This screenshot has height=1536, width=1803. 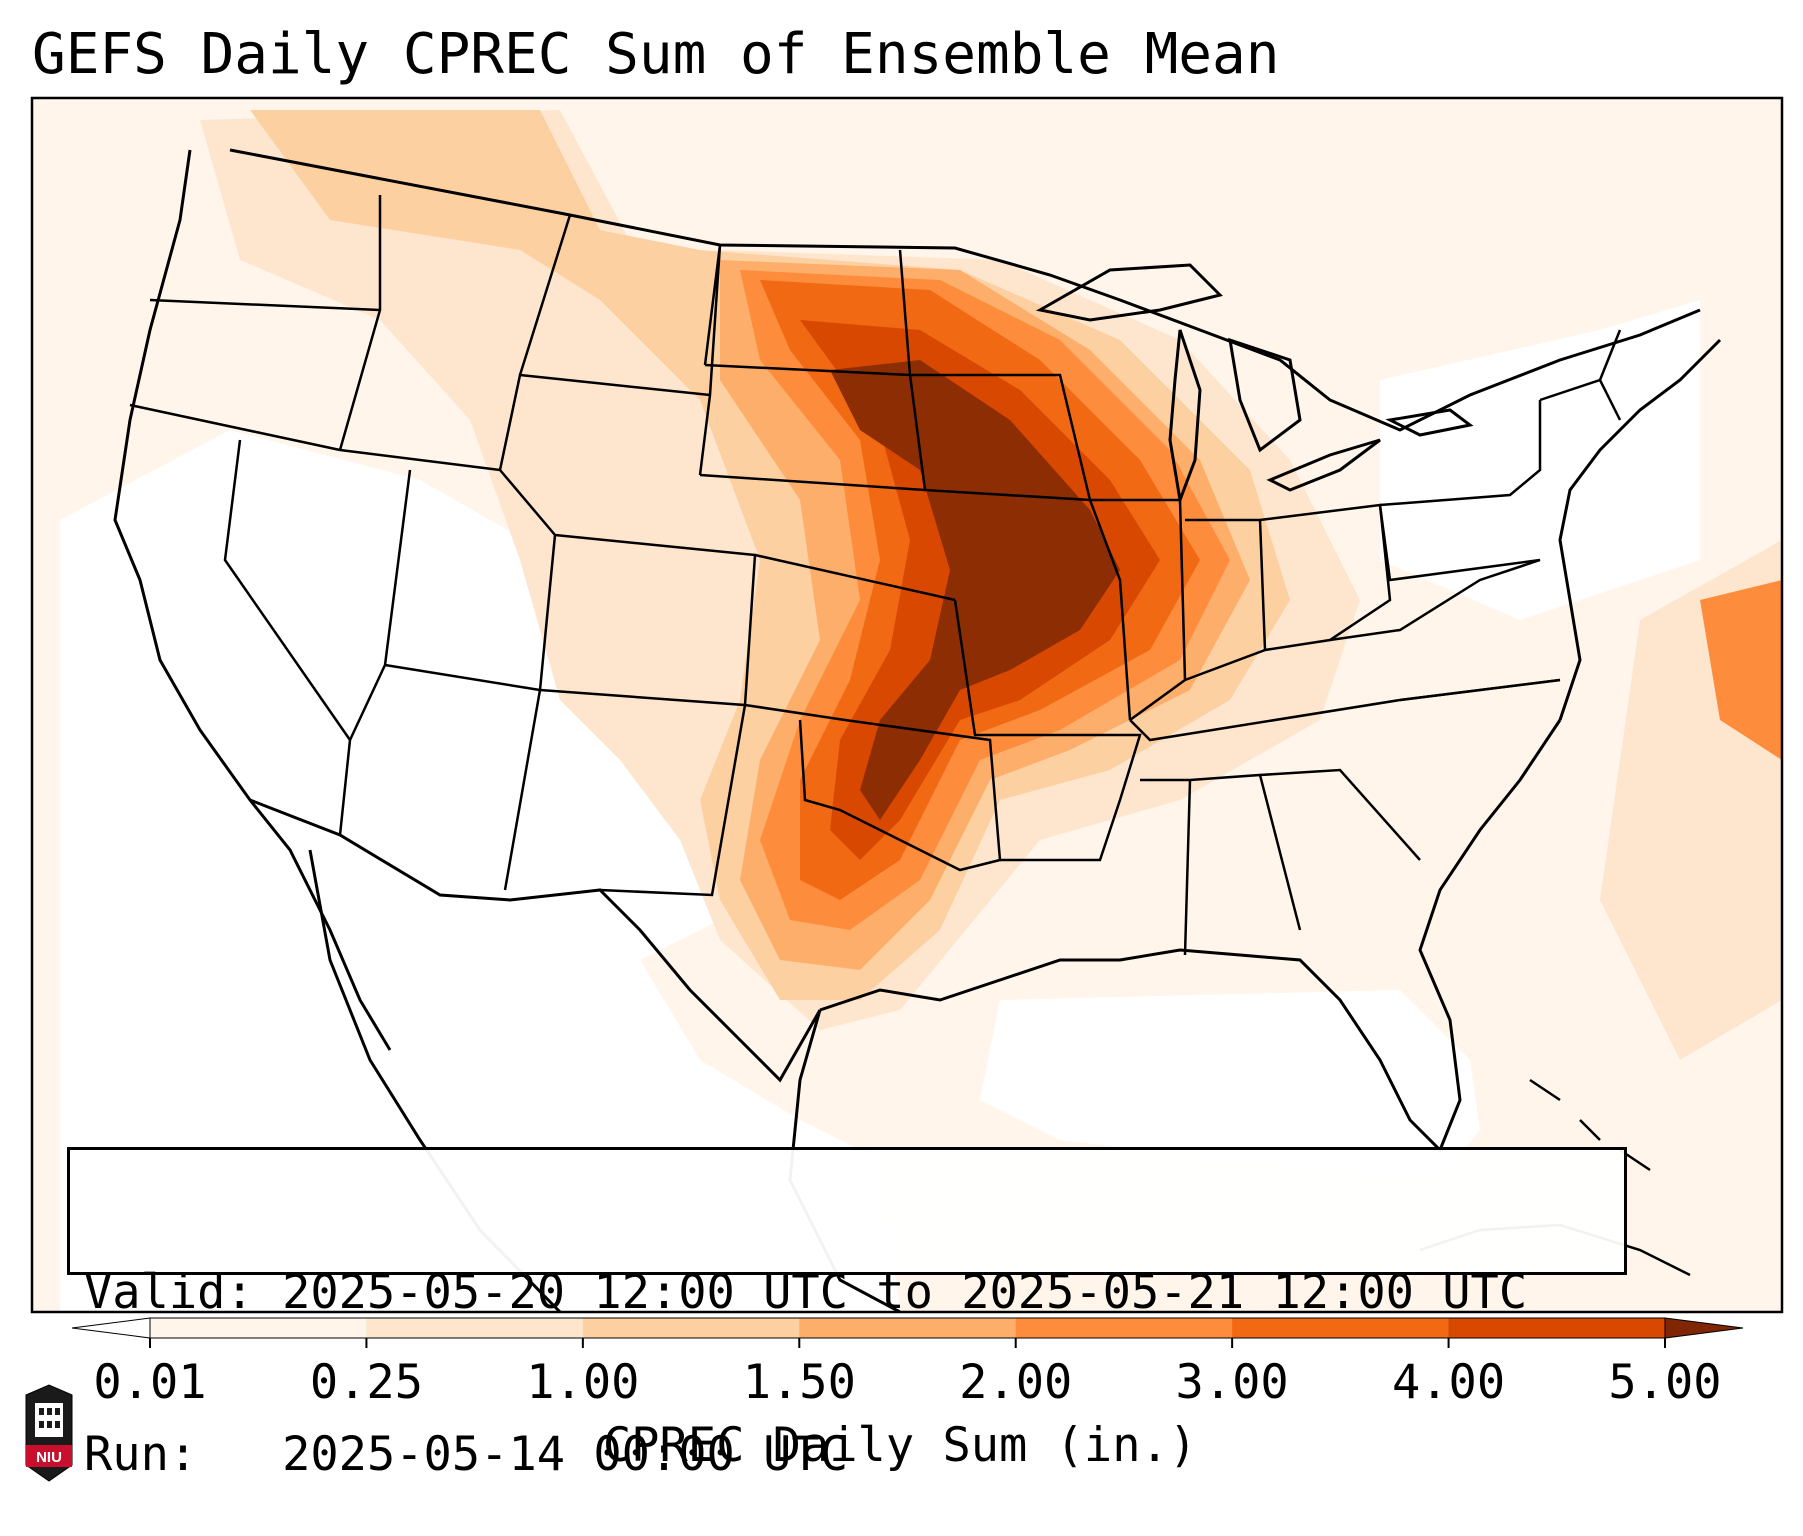 I want to click on dry-region-gulf, so click(x=1230, y=1085).